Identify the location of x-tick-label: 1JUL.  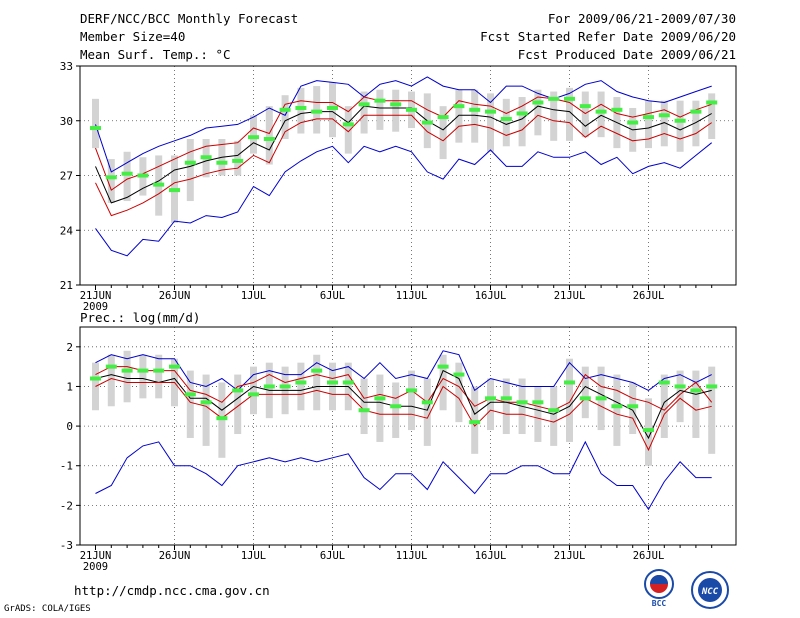
(253, 296).